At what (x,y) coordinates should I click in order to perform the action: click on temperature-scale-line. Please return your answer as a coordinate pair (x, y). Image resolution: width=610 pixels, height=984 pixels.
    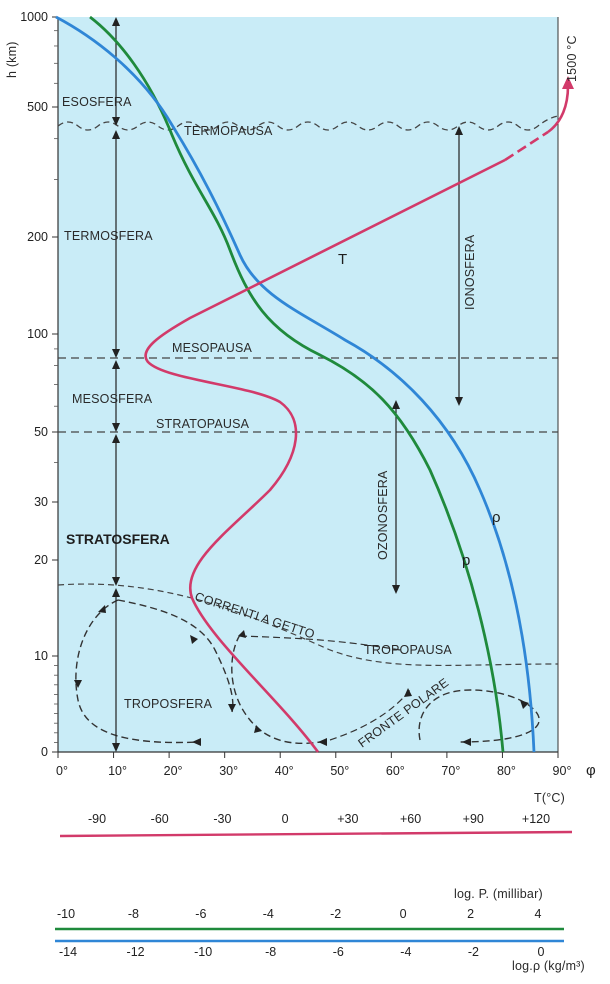
    Looking at the image, I should click on (316, 834).